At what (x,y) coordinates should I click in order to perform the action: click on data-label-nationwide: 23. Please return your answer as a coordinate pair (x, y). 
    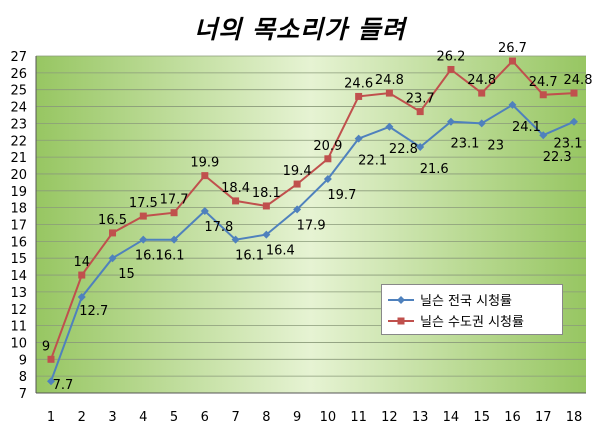
    Looking at the image, I should click on (495, 145).